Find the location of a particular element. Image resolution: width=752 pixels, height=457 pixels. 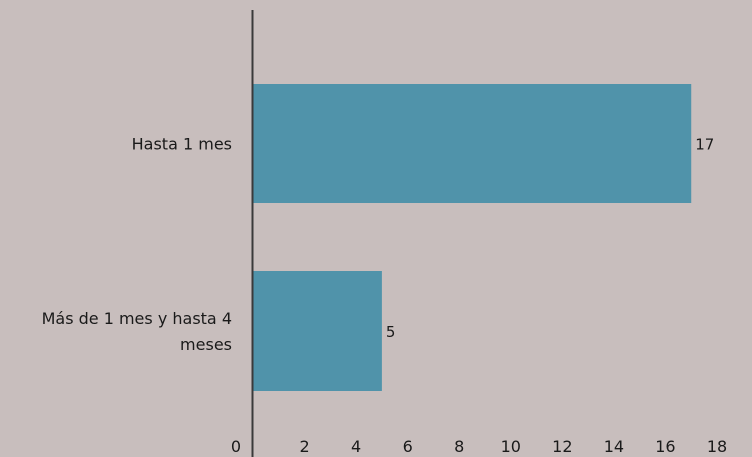

x-tick-label-18: 18 is located at coordinates (717, 446).